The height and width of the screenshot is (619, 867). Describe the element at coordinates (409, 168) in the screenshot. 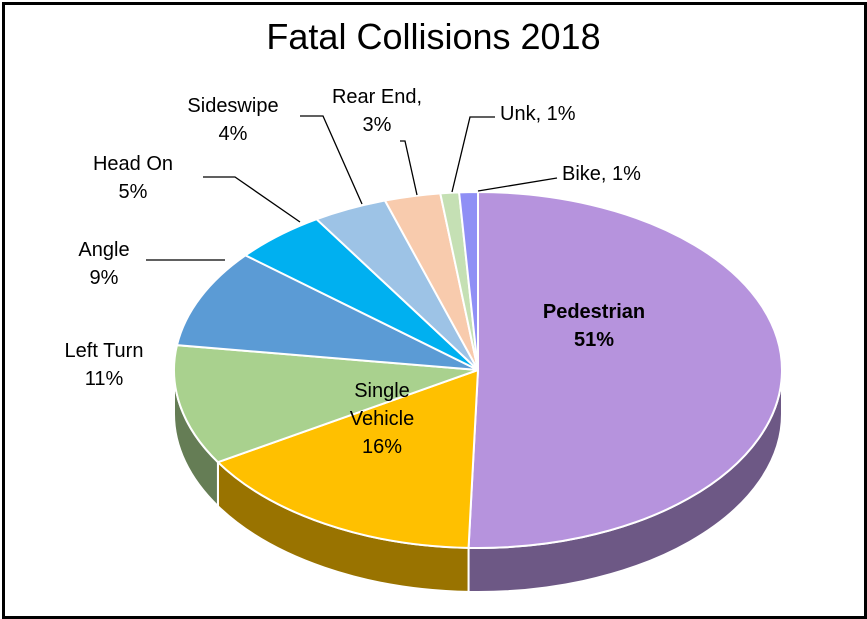

I see `leader-line-rear-end` at that location.